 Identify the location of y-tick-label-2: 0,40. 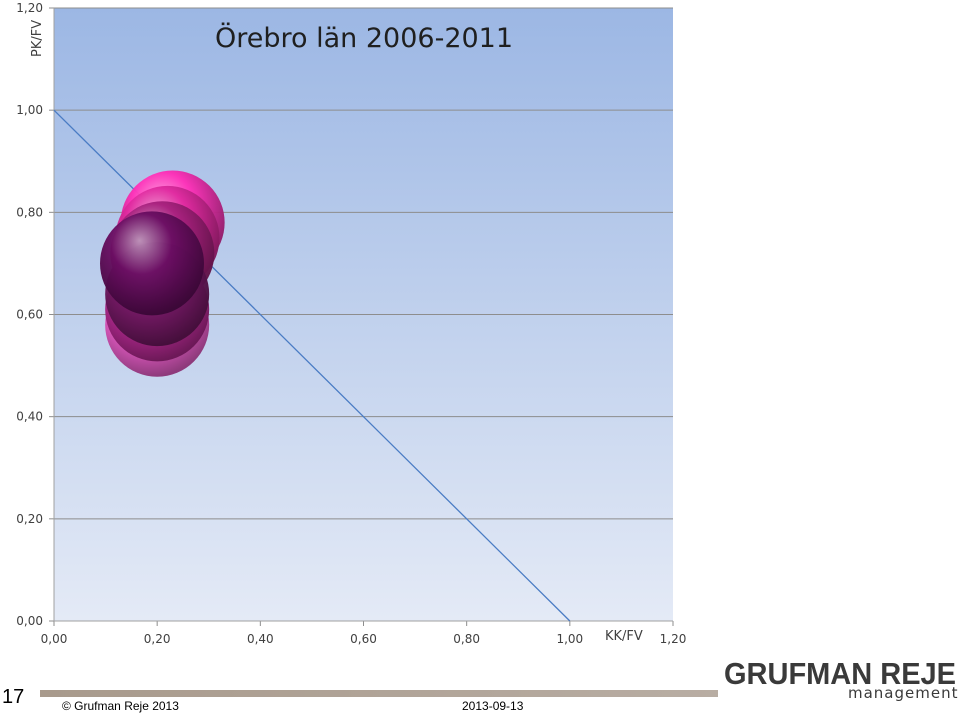
(29, 417).